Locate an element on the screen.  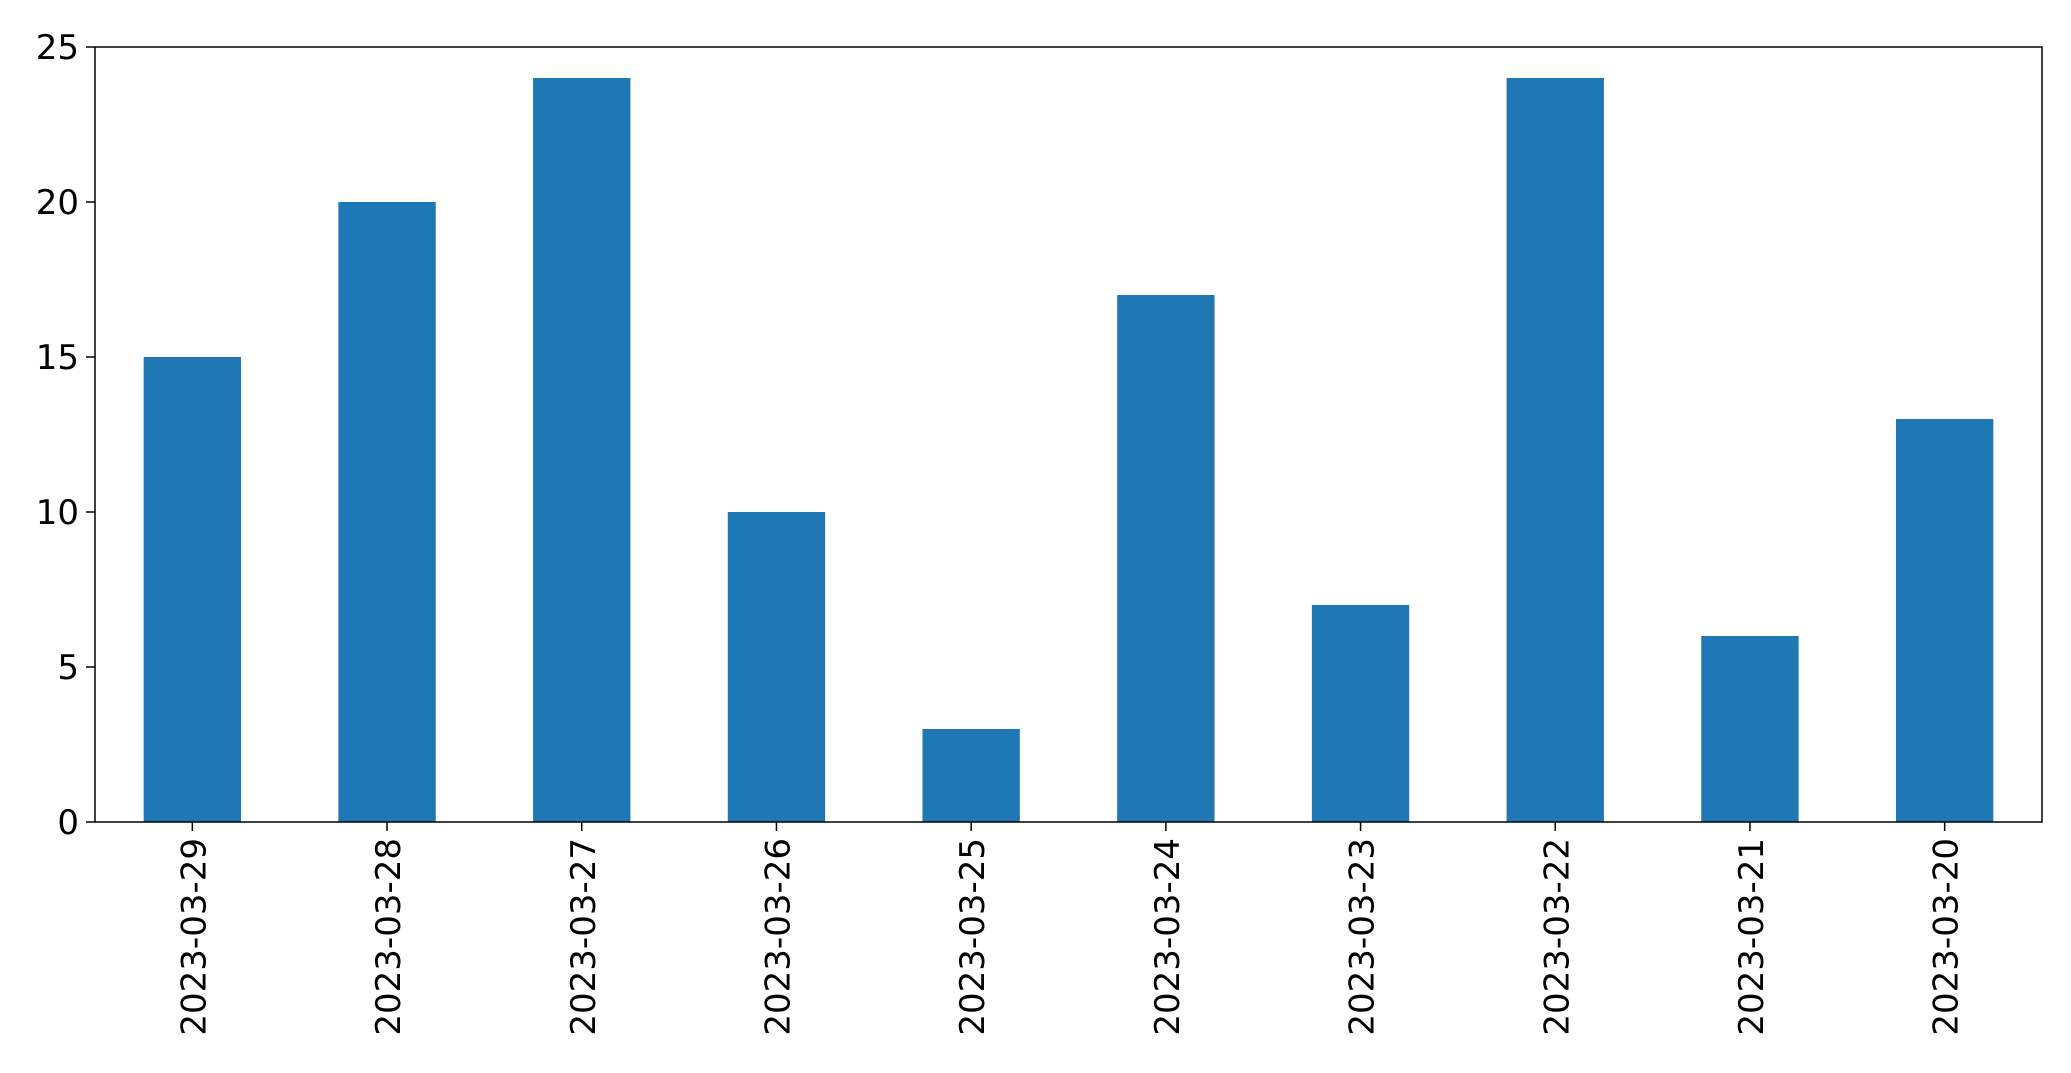
y-tick-label: 25 is located at coordinates (57, 48).